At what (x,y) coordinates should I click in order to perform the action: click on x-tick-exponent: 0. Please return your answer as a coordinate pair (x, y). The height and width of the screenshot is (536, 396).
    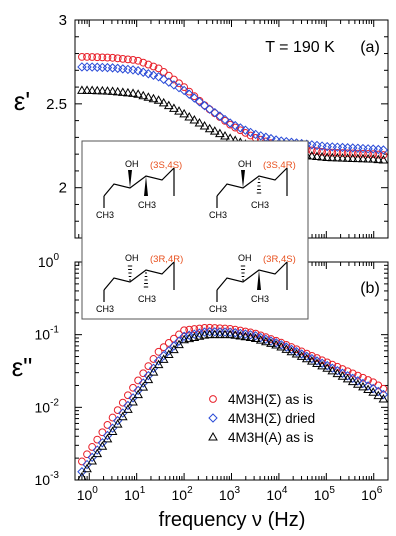
    Looking at the image, I should click on (95, 490).